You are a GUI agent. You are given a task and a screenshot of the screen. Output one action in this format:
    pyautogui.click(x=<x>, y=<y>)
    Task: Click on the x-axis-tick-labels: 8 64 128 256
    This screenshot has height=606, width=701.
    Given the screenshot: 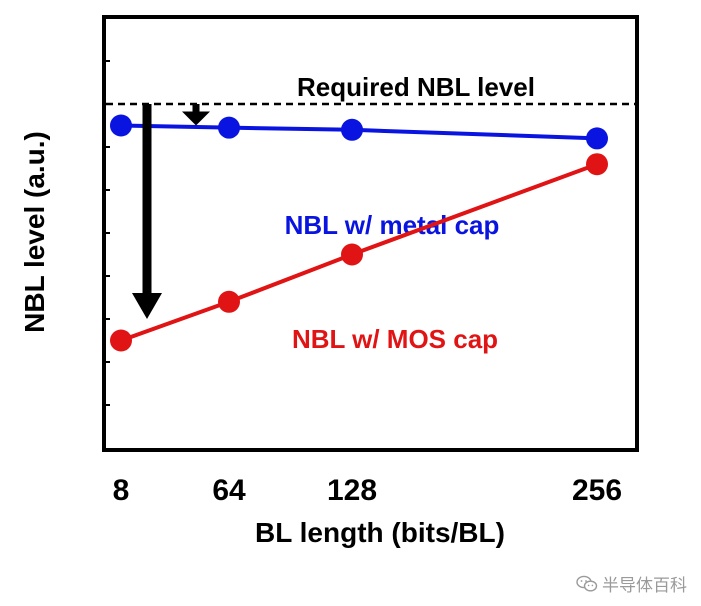 What is the action you would take?
    pyautogui.click(x=367, y=490)
    